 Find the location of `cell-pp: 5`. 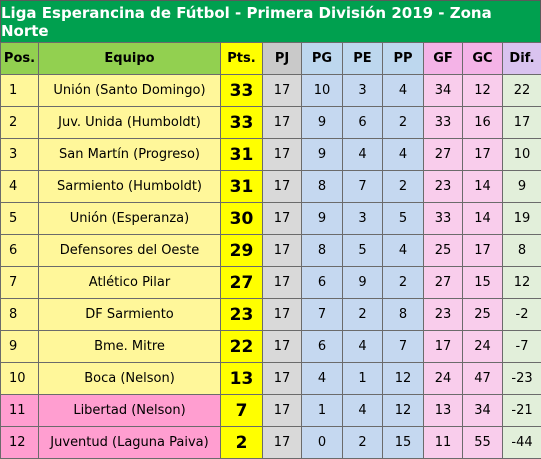

cell-pp: 5 is located at coordinates (403, 218).